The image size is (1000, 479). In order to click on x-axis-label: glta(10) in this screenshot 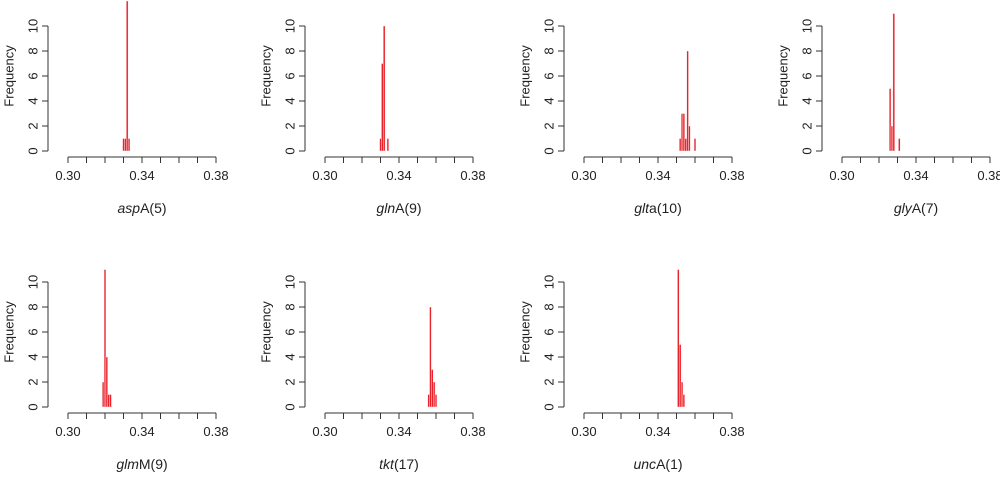, I will do `click(657, 208)`.